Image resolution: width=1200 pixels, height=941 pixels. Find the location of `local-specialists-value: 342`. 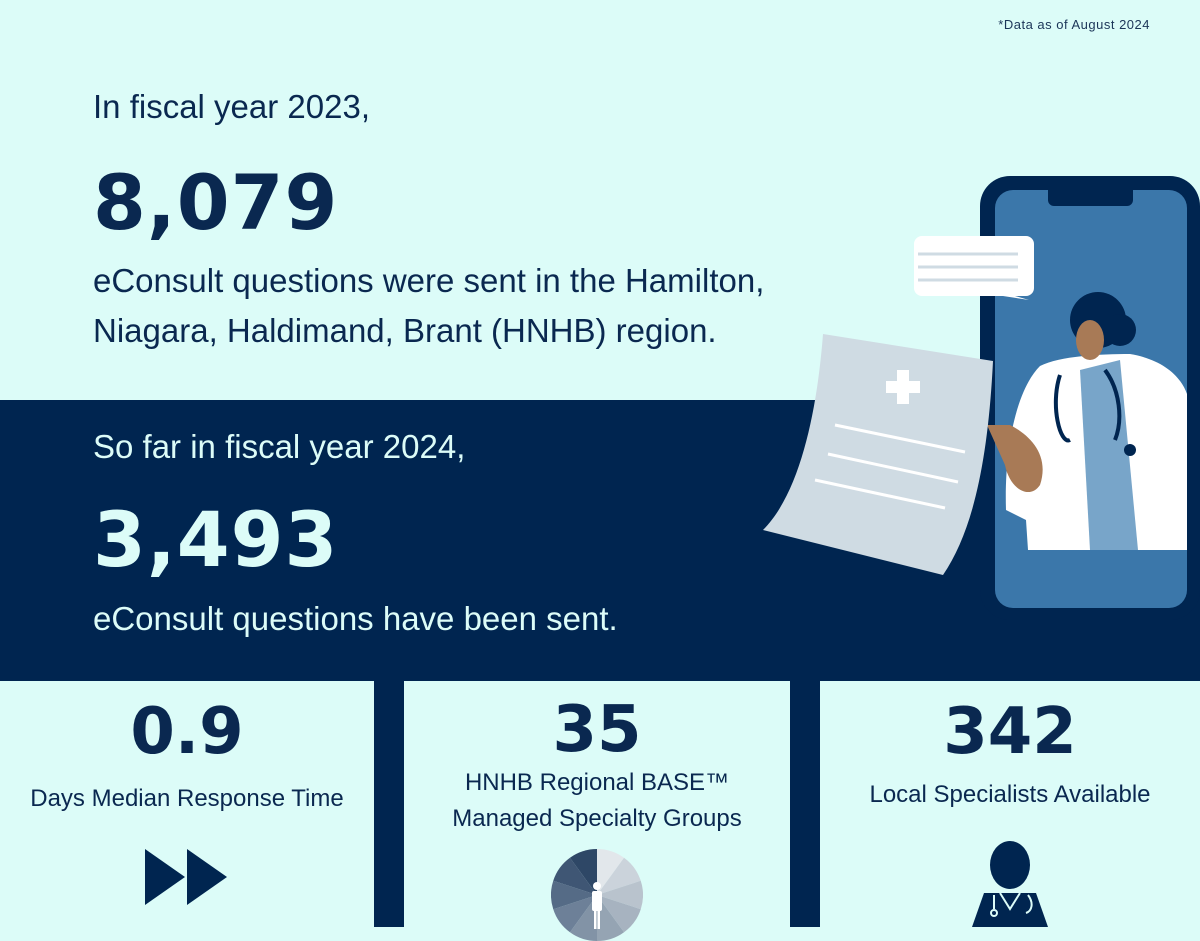

local-specialists-value: 342 is located at coordinates (1010, 732).